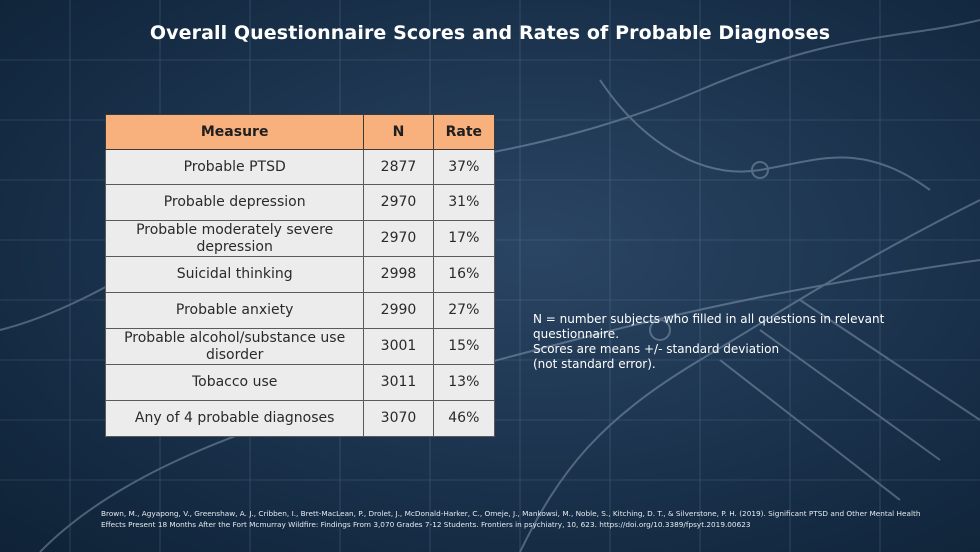 Image resolution: width=980 pixels, height=552 pixels. What do you see at coordinates (234, 346) in the screenshot?
I see `cell-measure: Probable alcohol/substance use disorder` at bounding box center [234, 346].